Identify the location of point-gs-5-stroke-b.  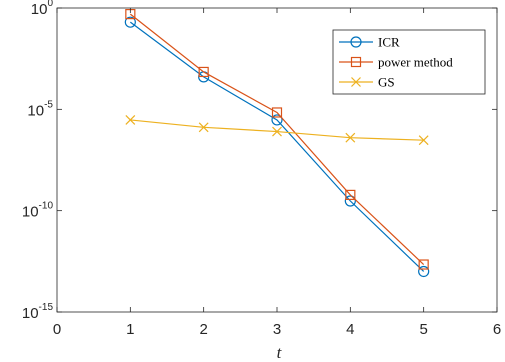
(423, 140).